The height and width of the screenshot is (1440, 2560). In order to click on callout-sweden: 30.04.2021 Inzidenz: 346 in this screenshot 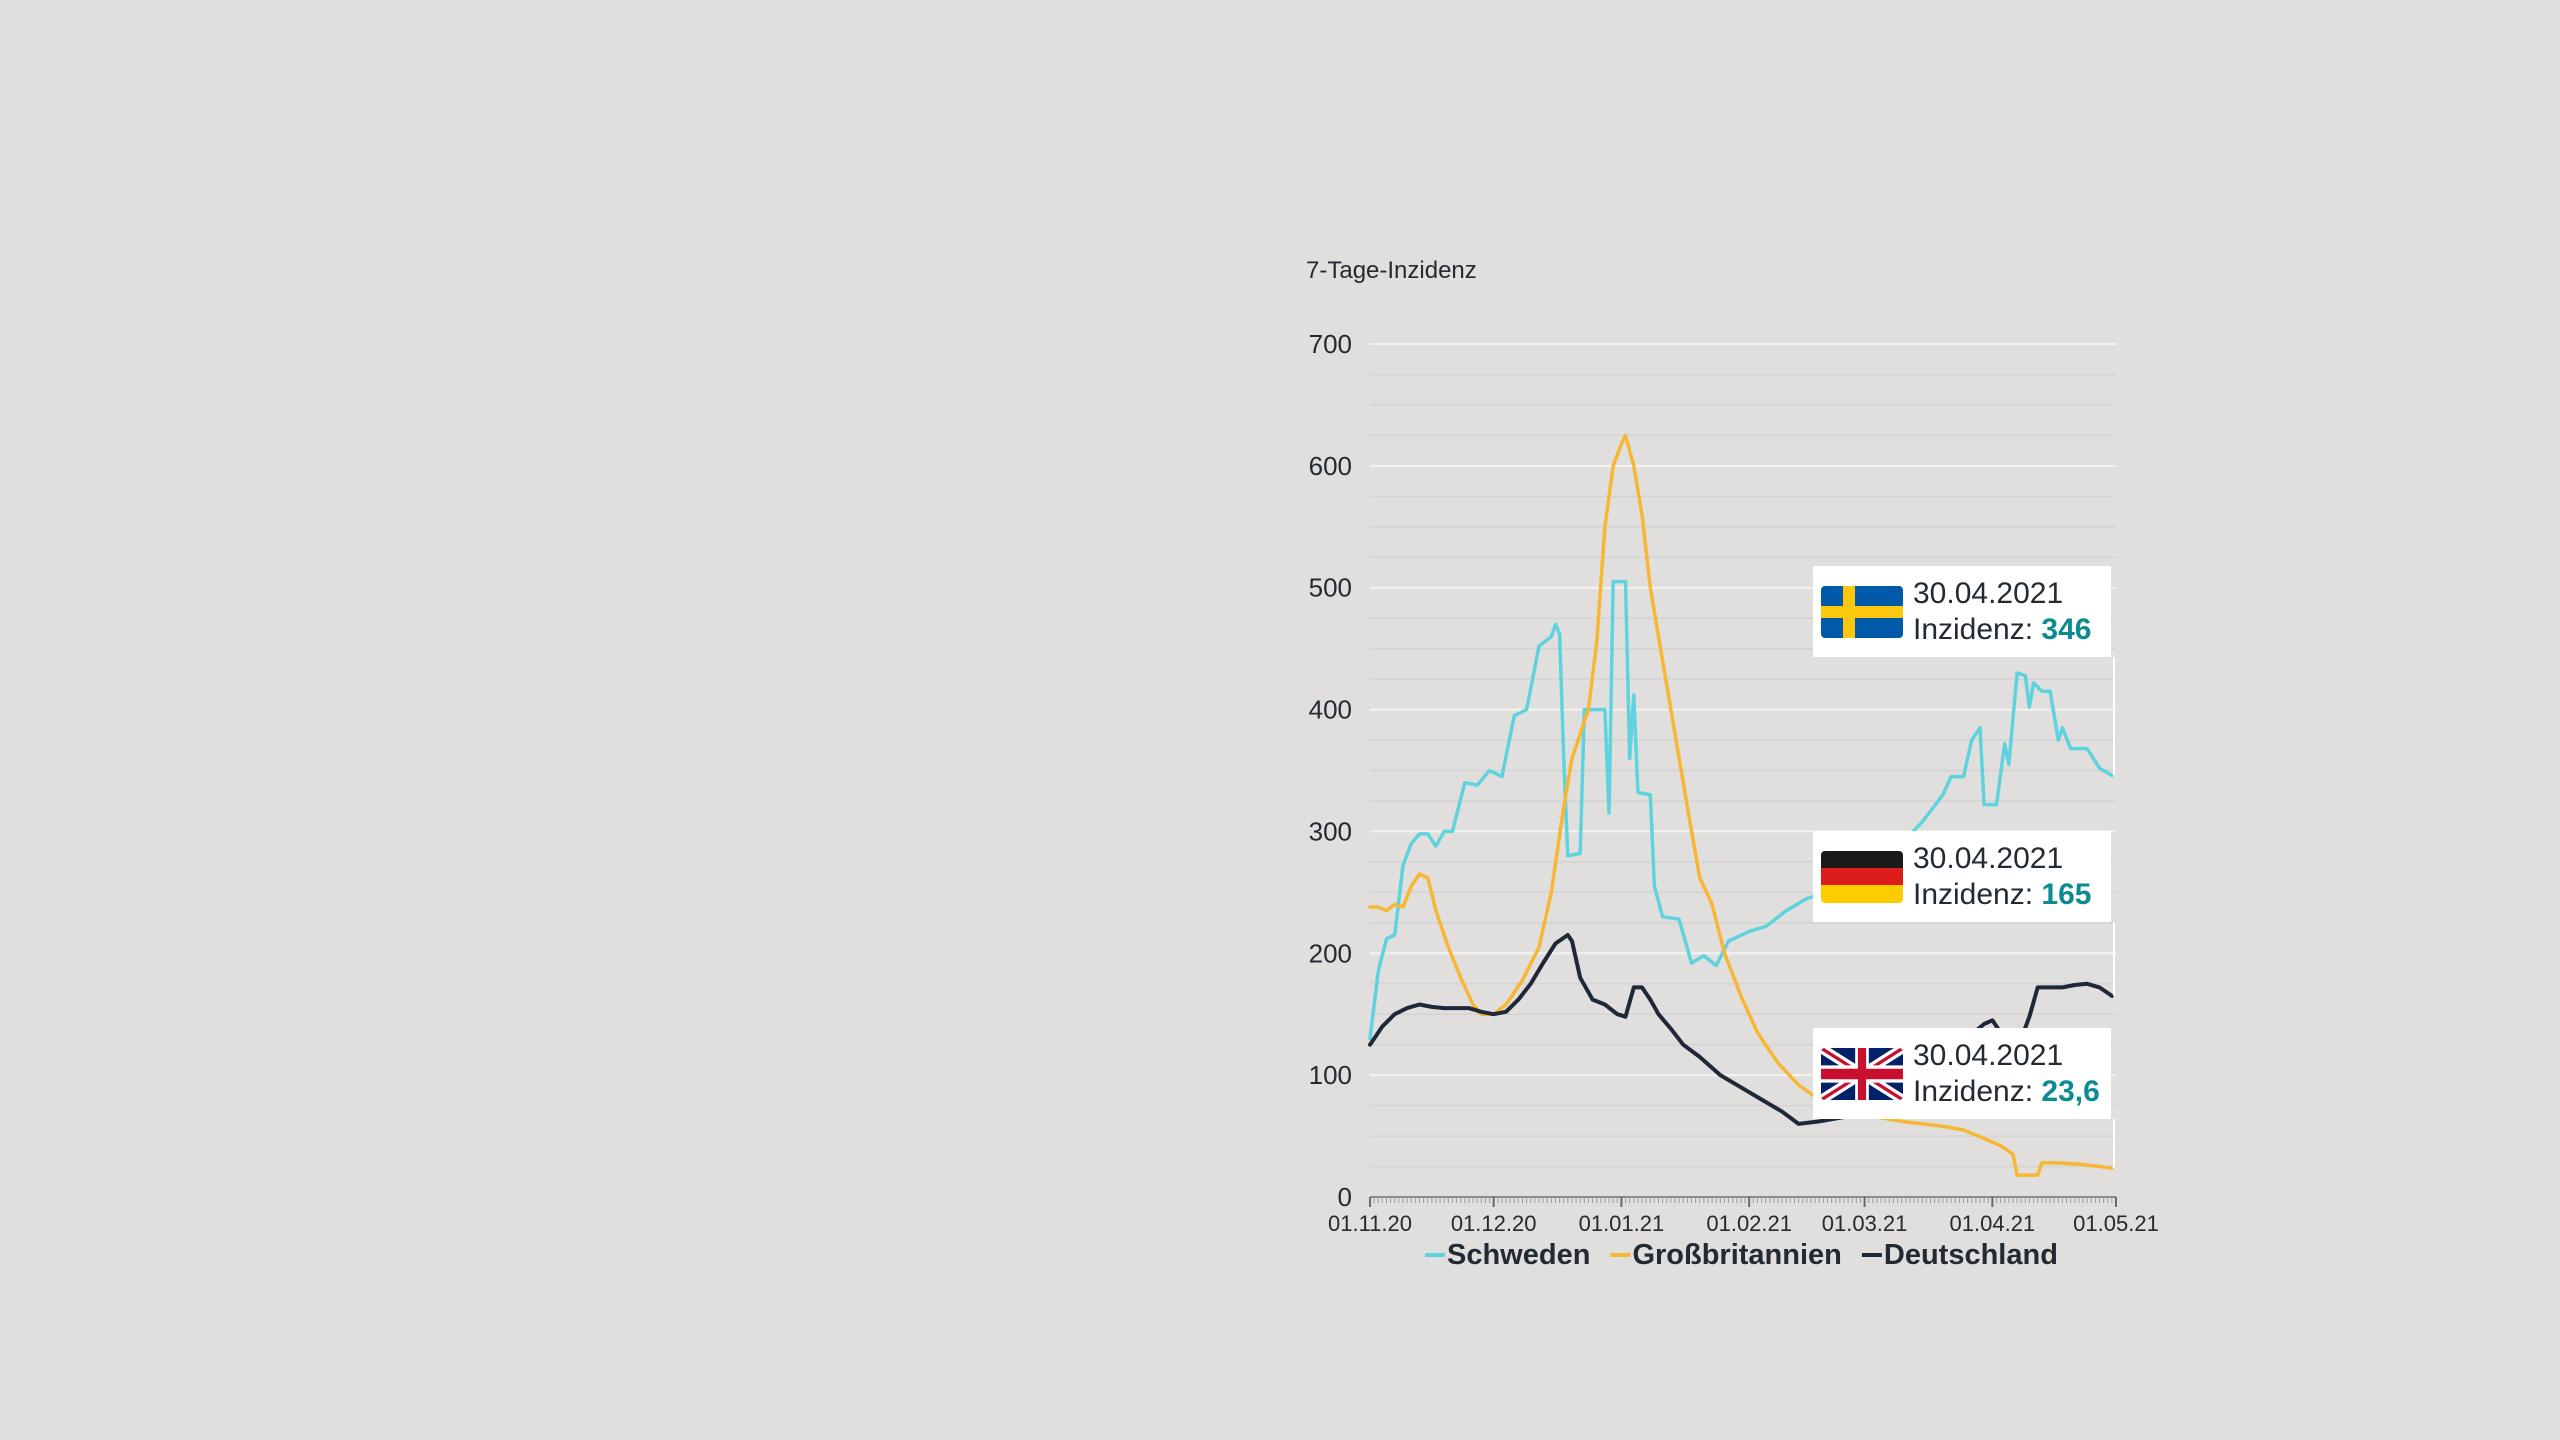, I will do `click(1962, 611)`.